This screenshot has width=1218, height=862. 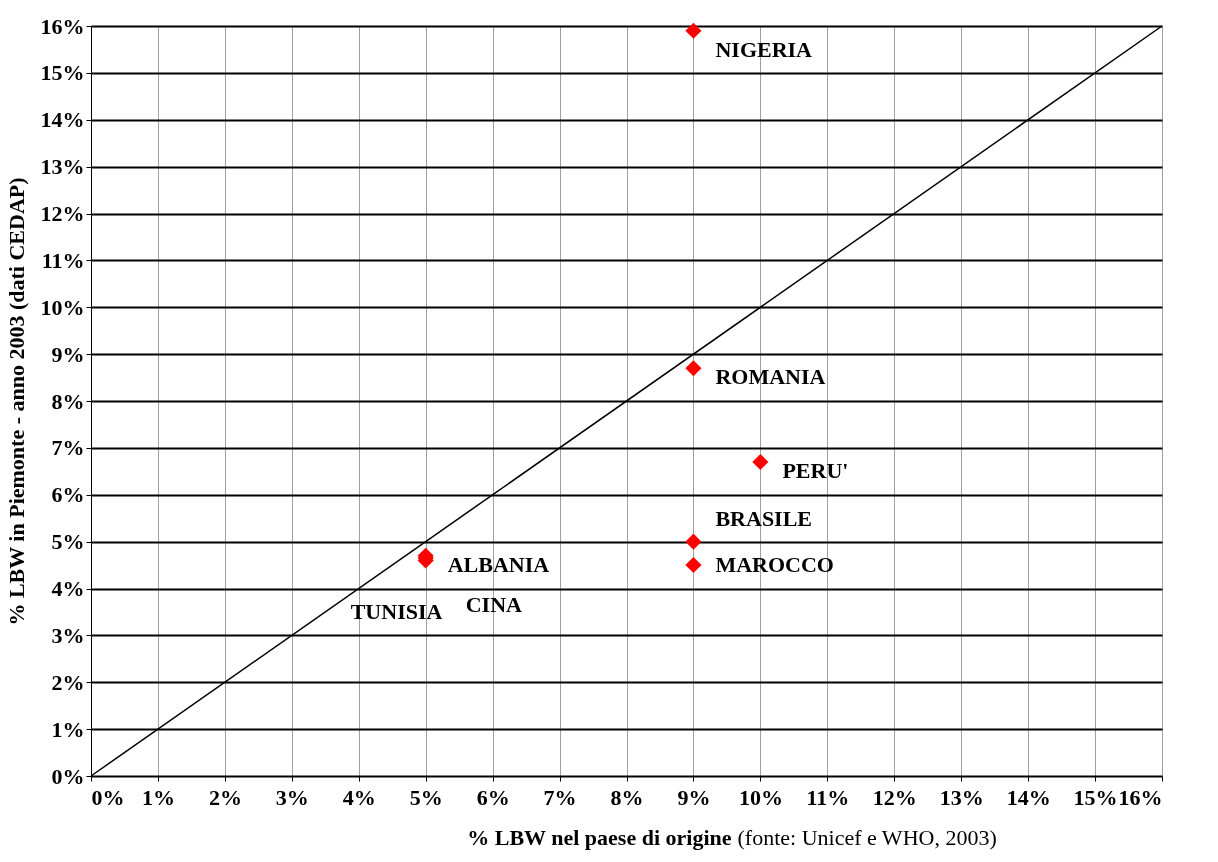 I want to click on y-tick-label: 9%, so click(x=68, y=354).